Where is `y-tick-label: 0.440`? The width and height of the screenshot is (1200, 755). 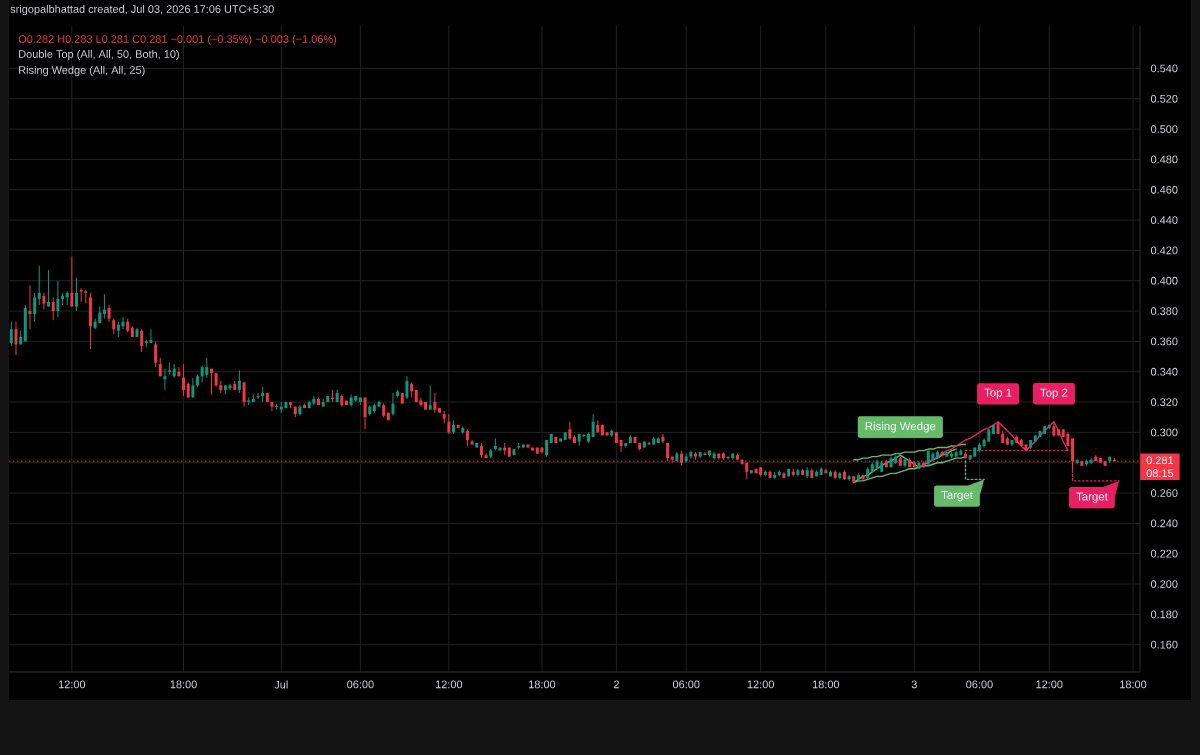
y-tick-label: 0.440 is located at coordinates (1164, 220).